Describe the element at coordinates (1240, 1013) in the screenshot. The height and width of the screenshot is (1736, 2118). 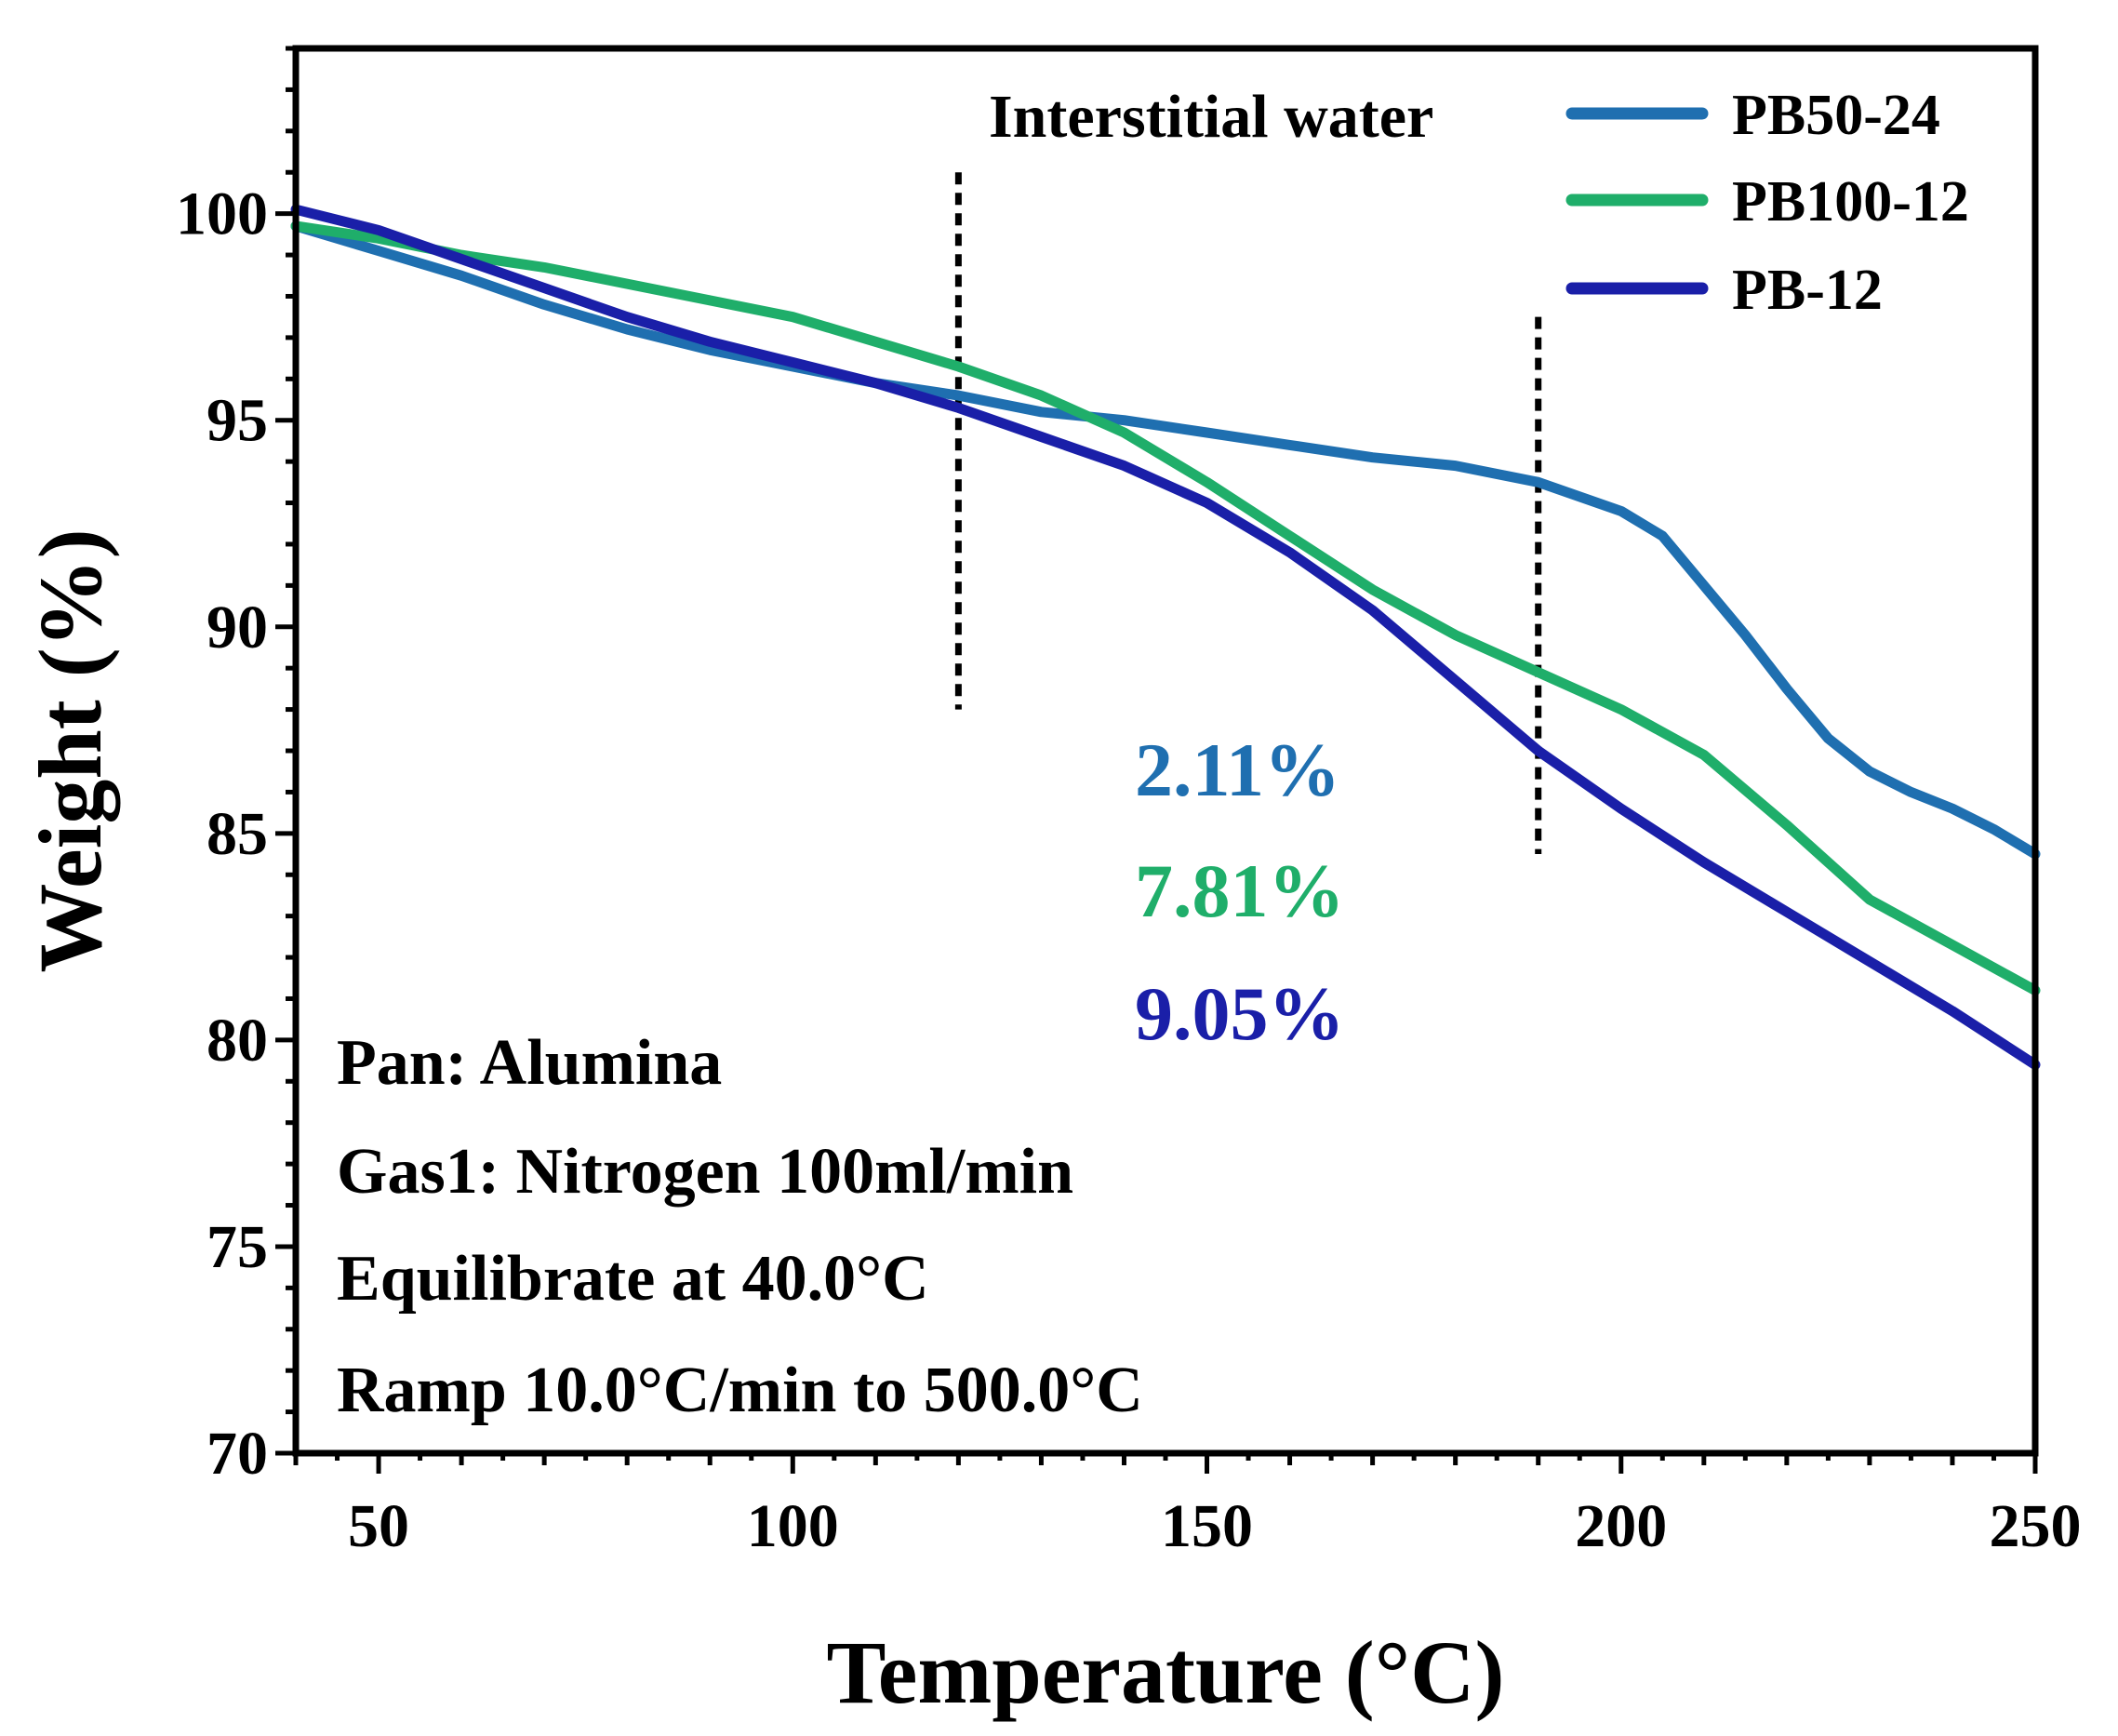
I see `pct-label-pb-12: 9.05%` at that location.